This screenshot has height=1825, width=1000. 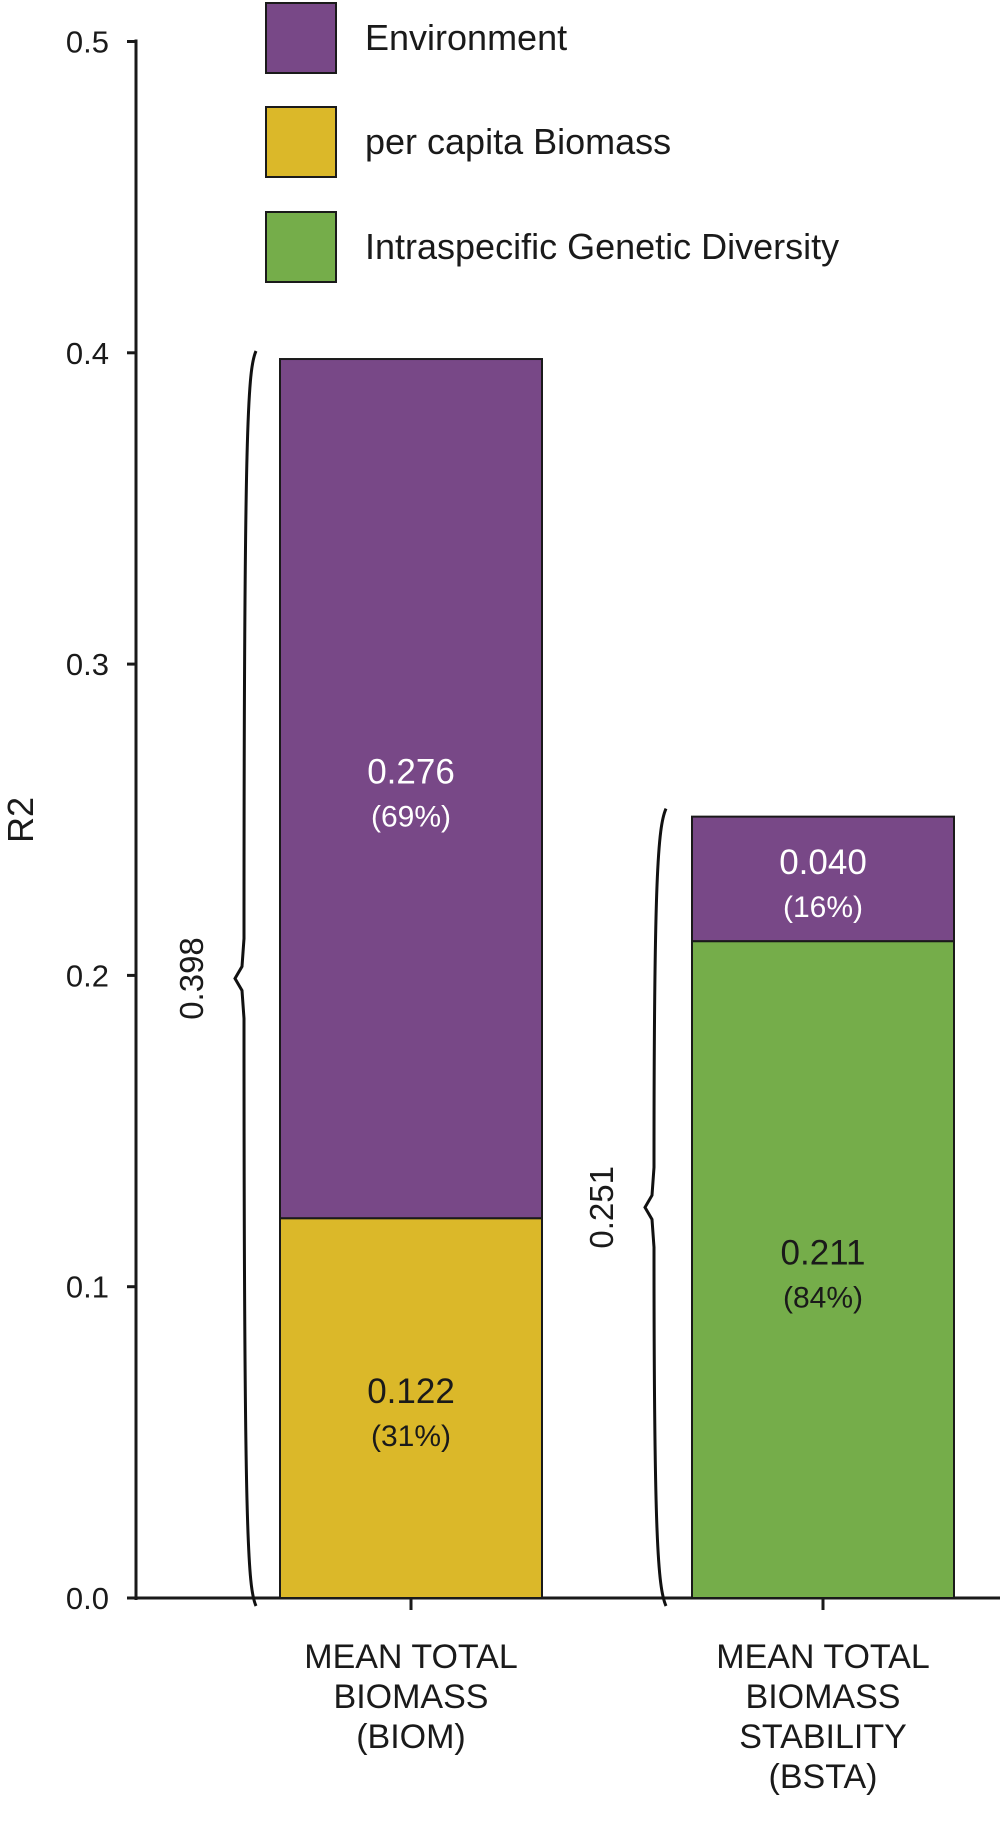 I want to click on legend-item: Environment, so click(x=416, y=38).